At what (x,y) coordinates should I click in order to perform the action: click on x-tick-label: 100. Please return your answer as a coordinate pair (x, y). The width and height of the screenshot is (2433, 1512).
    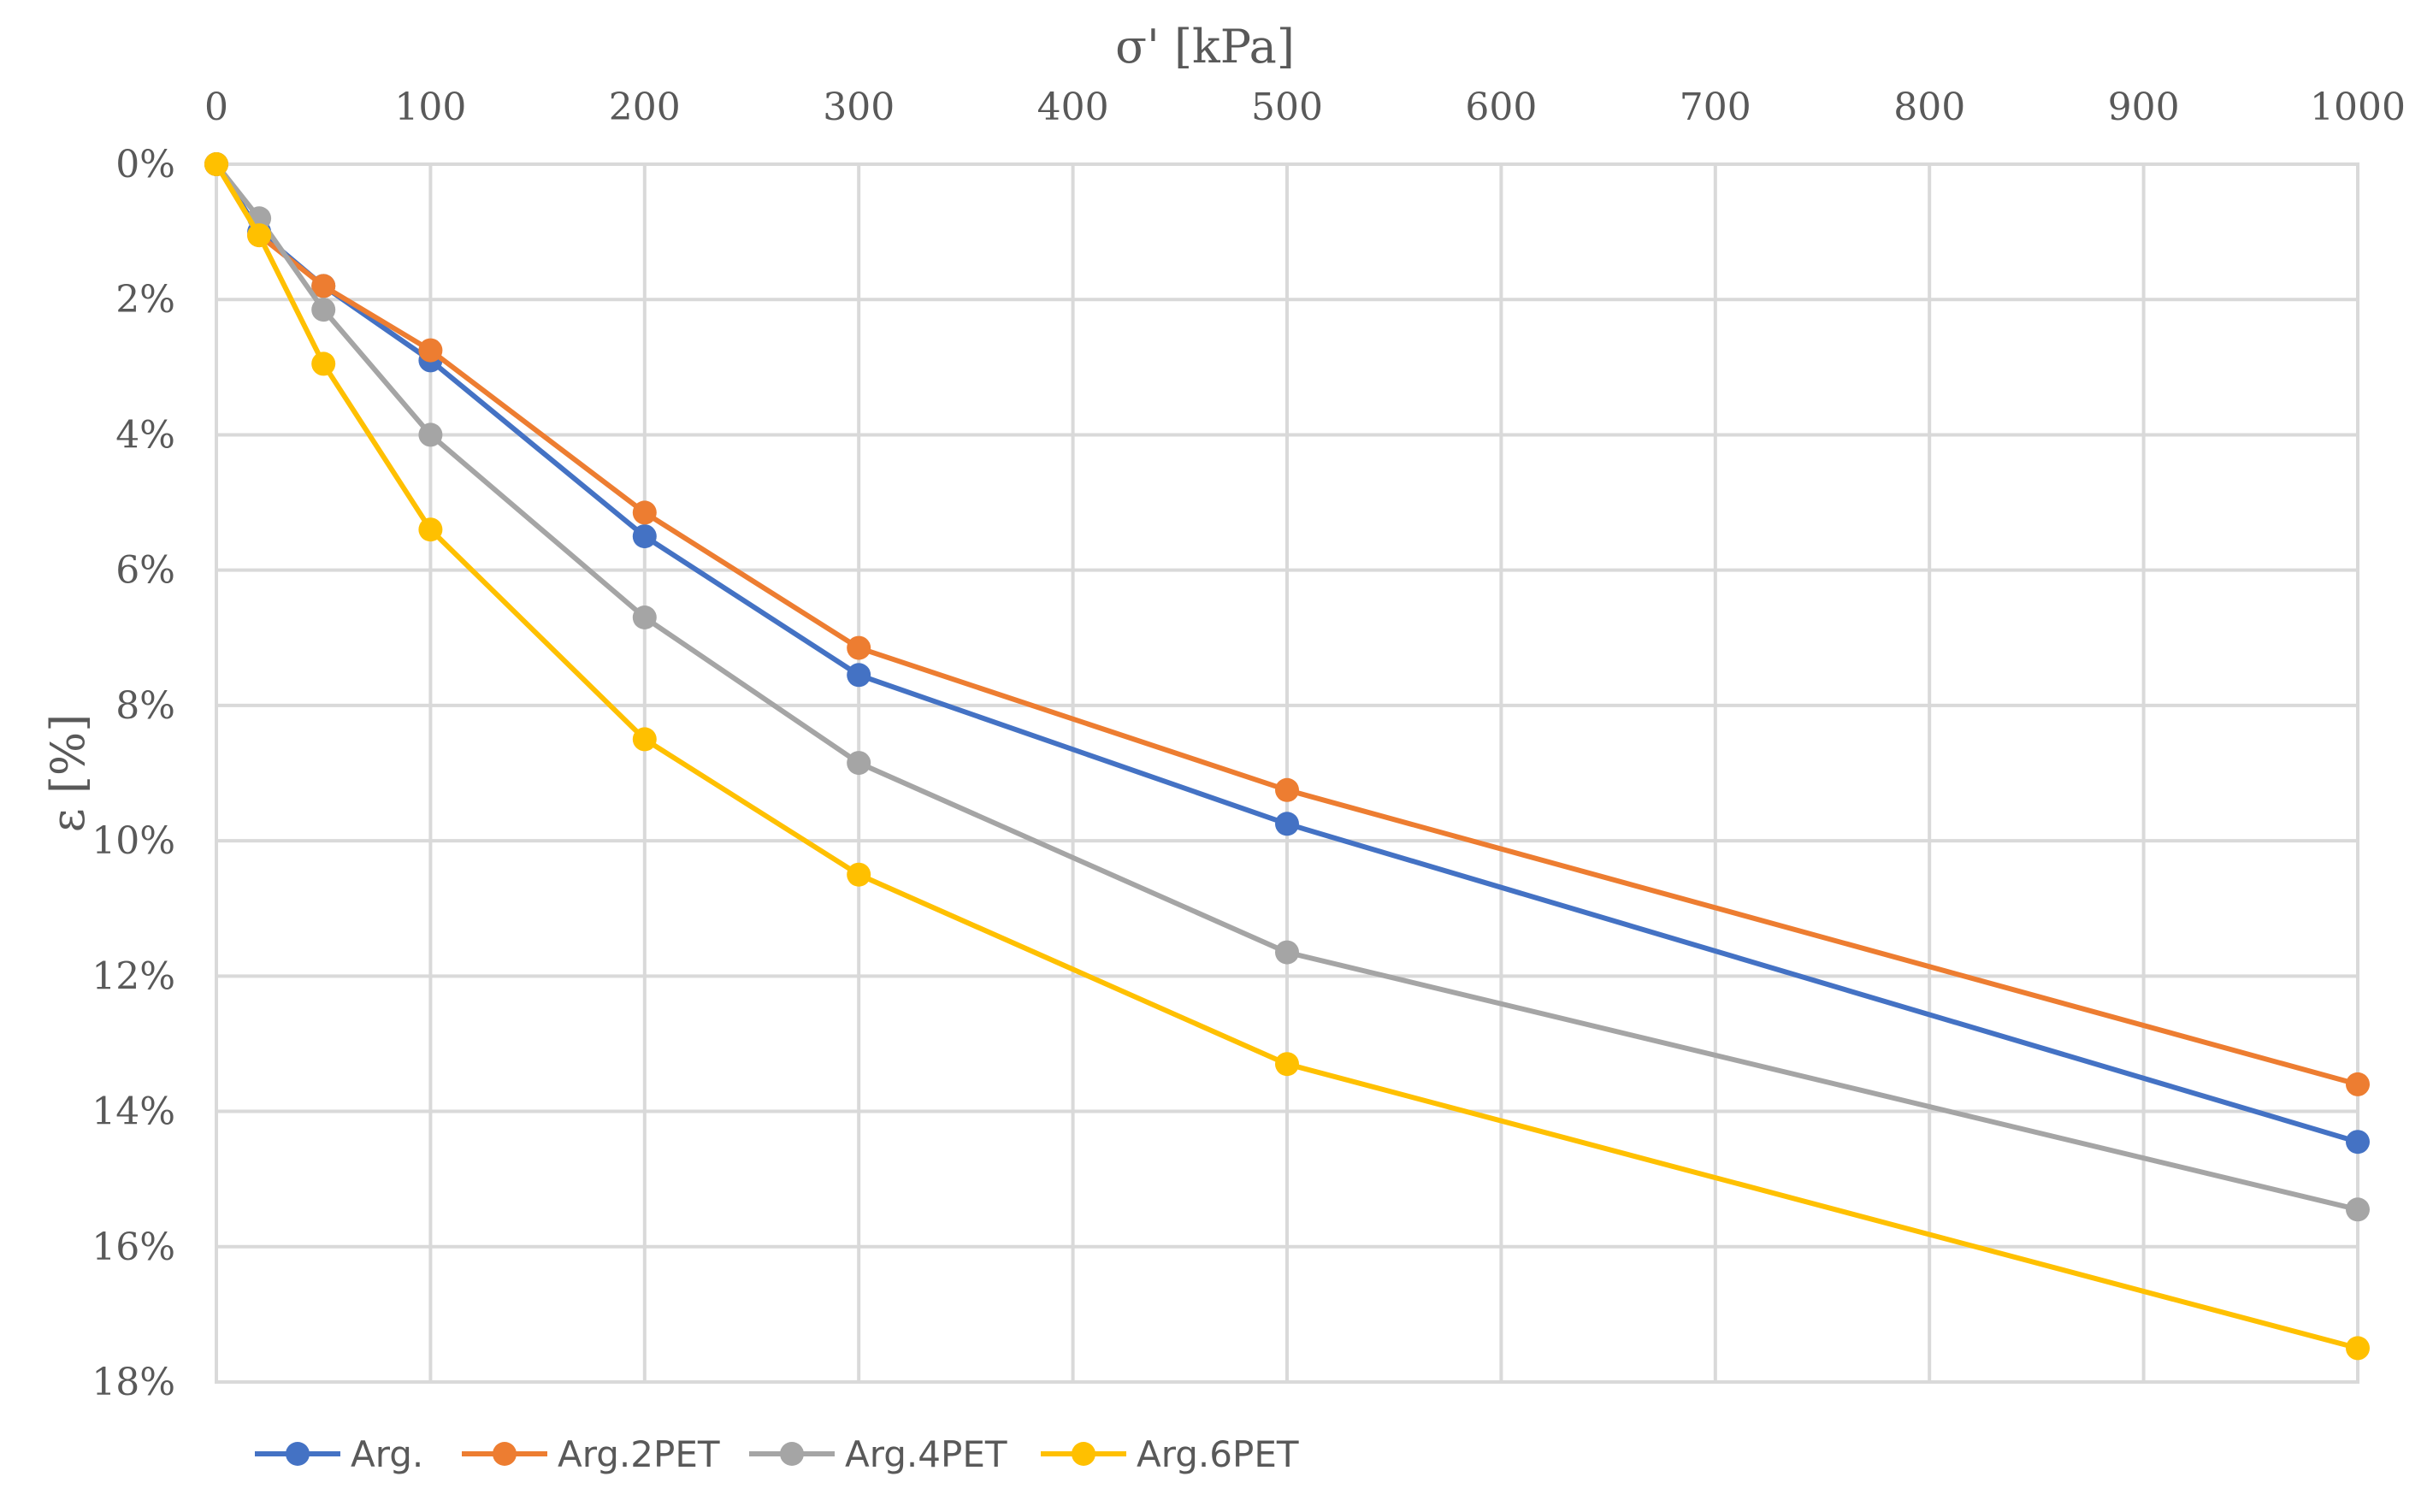
    Looking at the image, I should click on (430, 107).